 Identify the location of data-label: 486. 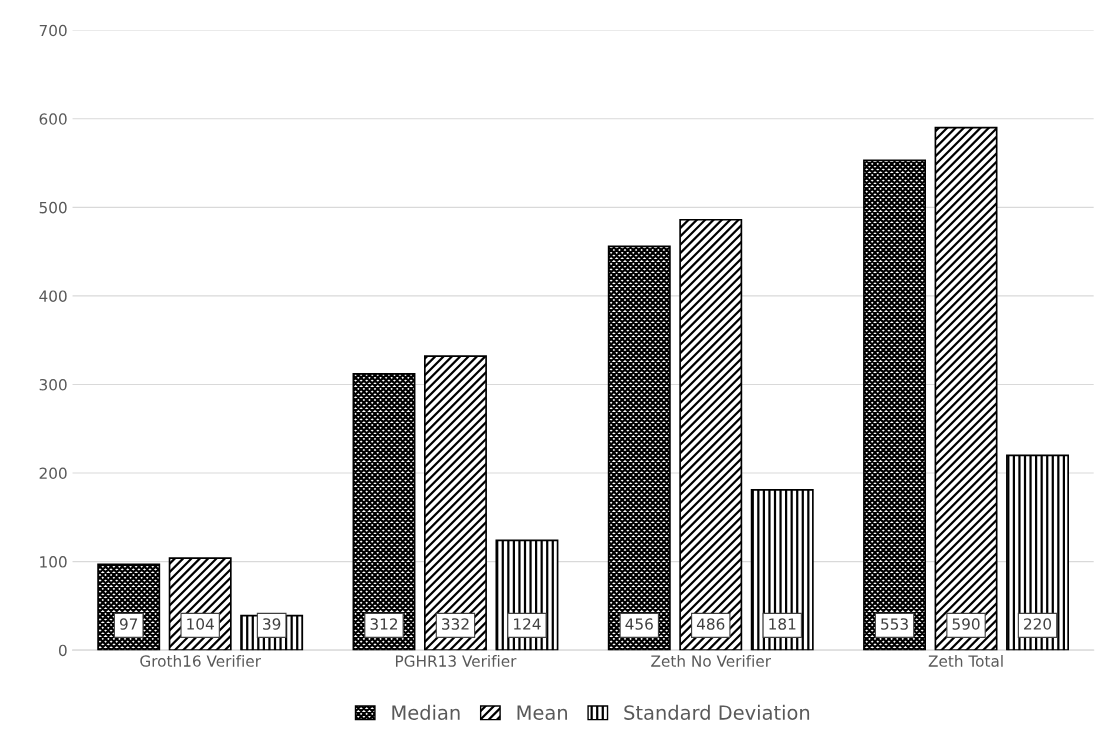
(710, 624).